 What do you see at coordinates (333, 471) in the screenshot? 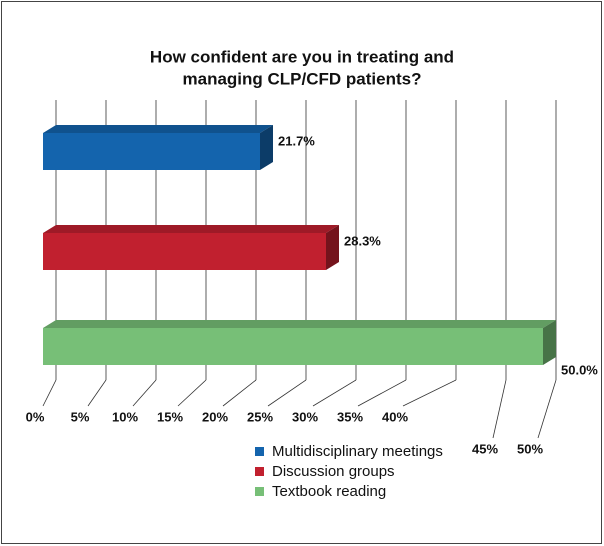
I see `legend-label: Discussion groups` at bounding box center [333, 471].